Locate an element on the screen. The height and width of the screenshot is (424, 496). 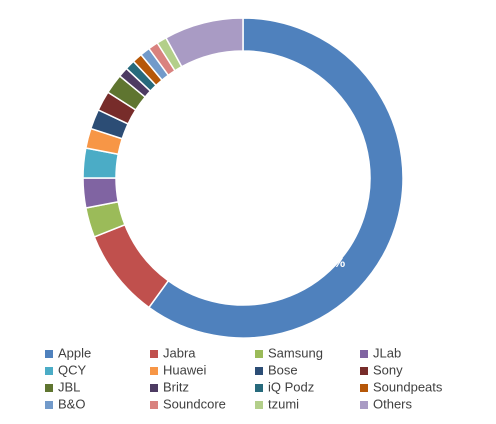
legend-label: Apple is located at coordinates (74, 352).